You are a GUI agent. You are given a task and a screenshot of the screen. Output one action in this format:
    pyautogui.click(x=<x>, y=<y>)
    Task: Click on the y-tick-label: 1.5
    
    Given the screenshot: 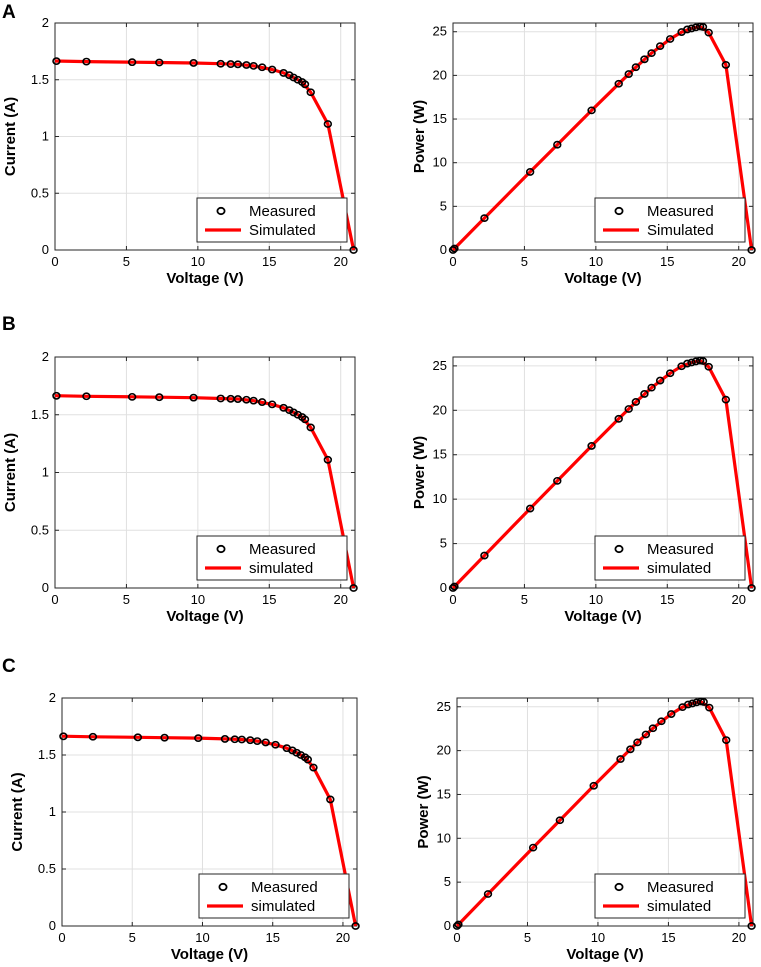 What is the action you would take?
    pyautogui.click(x=40, y=414)
    